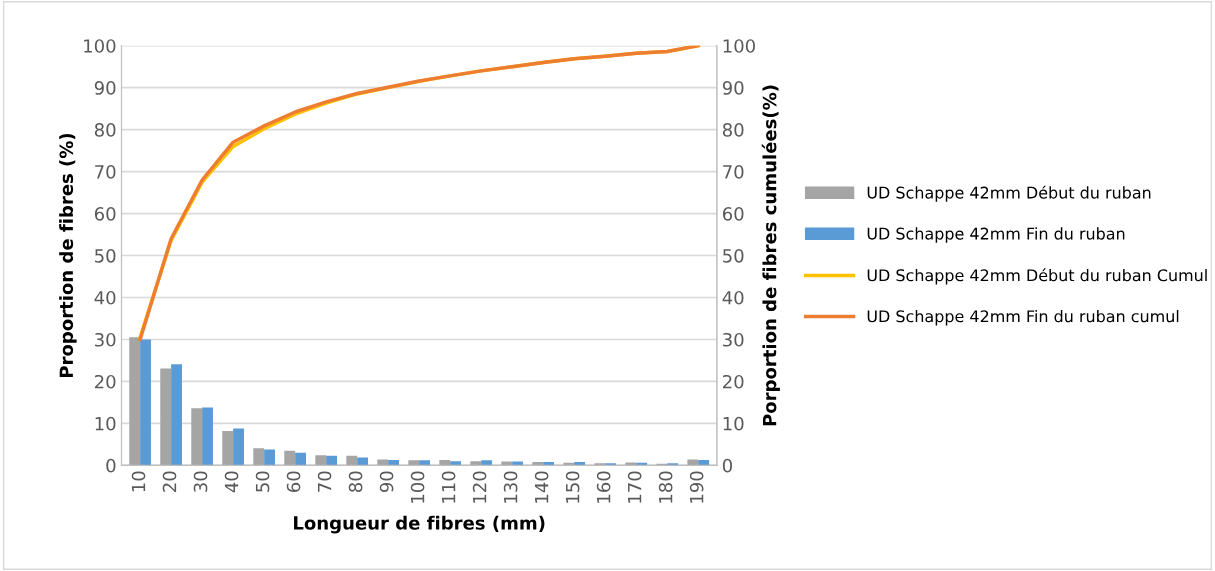  I want to click on x-tick-label: 190, so click(696, 487).